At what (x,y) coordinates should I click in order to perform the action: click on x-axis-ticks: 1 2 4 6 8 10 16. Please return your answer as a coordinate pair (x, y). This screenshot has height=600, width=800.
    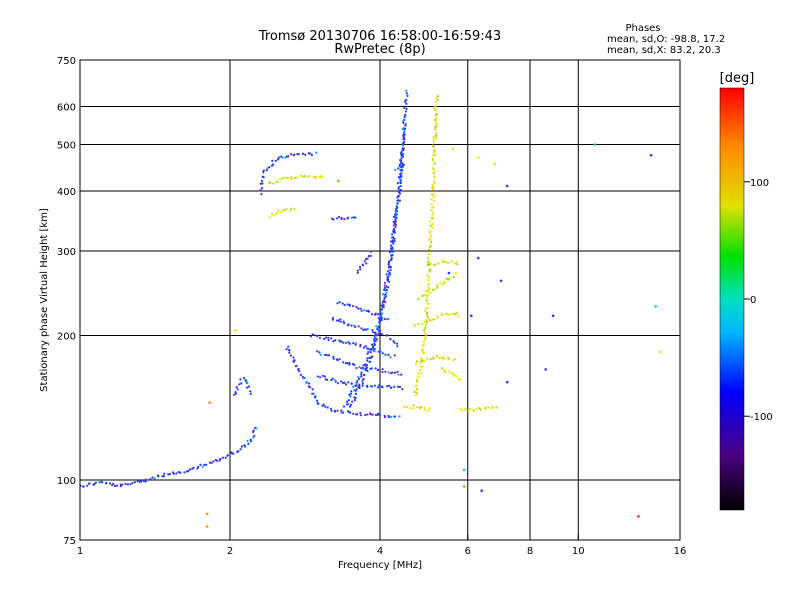
    Looking at the image, I should click on (381, 545).